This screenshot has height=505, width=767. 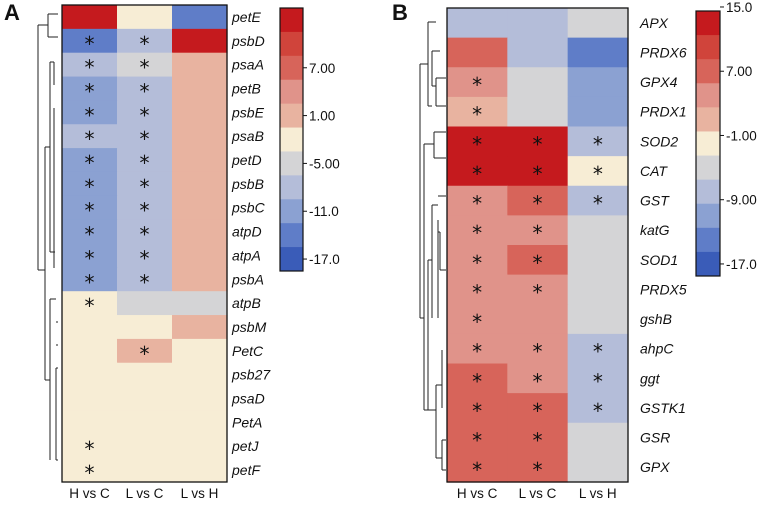 What do you see at coordinates (538, 260) in the screenshot?
I see `heatmap-cell-b-sod1-l-vs-c` at bounding box center [538, 260].